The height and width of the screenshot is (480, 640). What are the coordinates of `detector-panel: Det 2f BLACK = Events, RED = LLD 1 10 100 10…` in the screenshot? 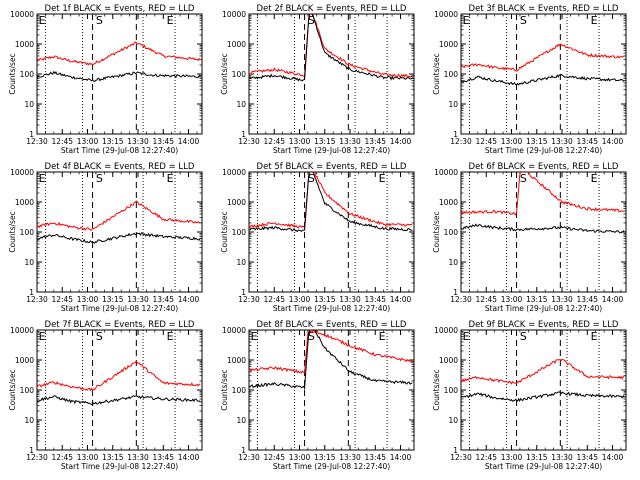 It's located at (317, 79).